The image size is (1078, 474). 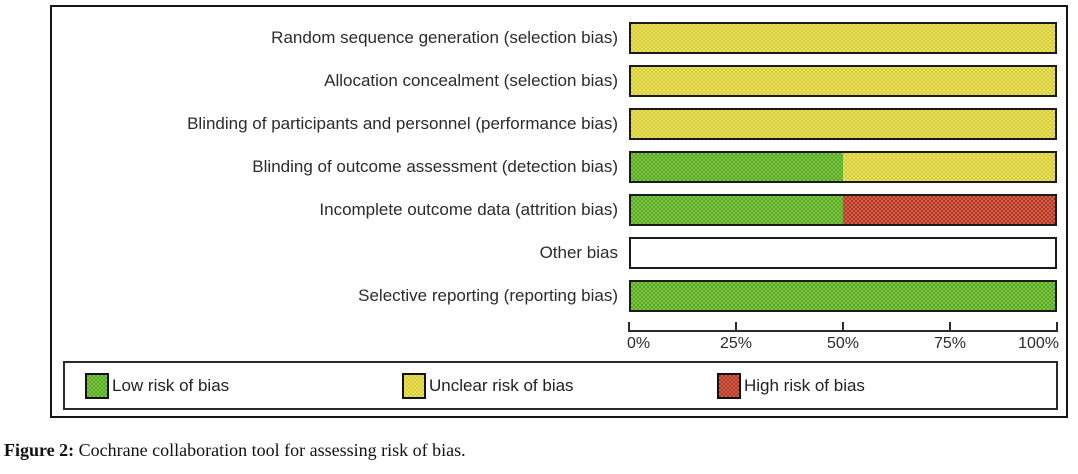 I want to click on category-label: Incomplete outcome data (attrition bias), so click(x=468, y=209).